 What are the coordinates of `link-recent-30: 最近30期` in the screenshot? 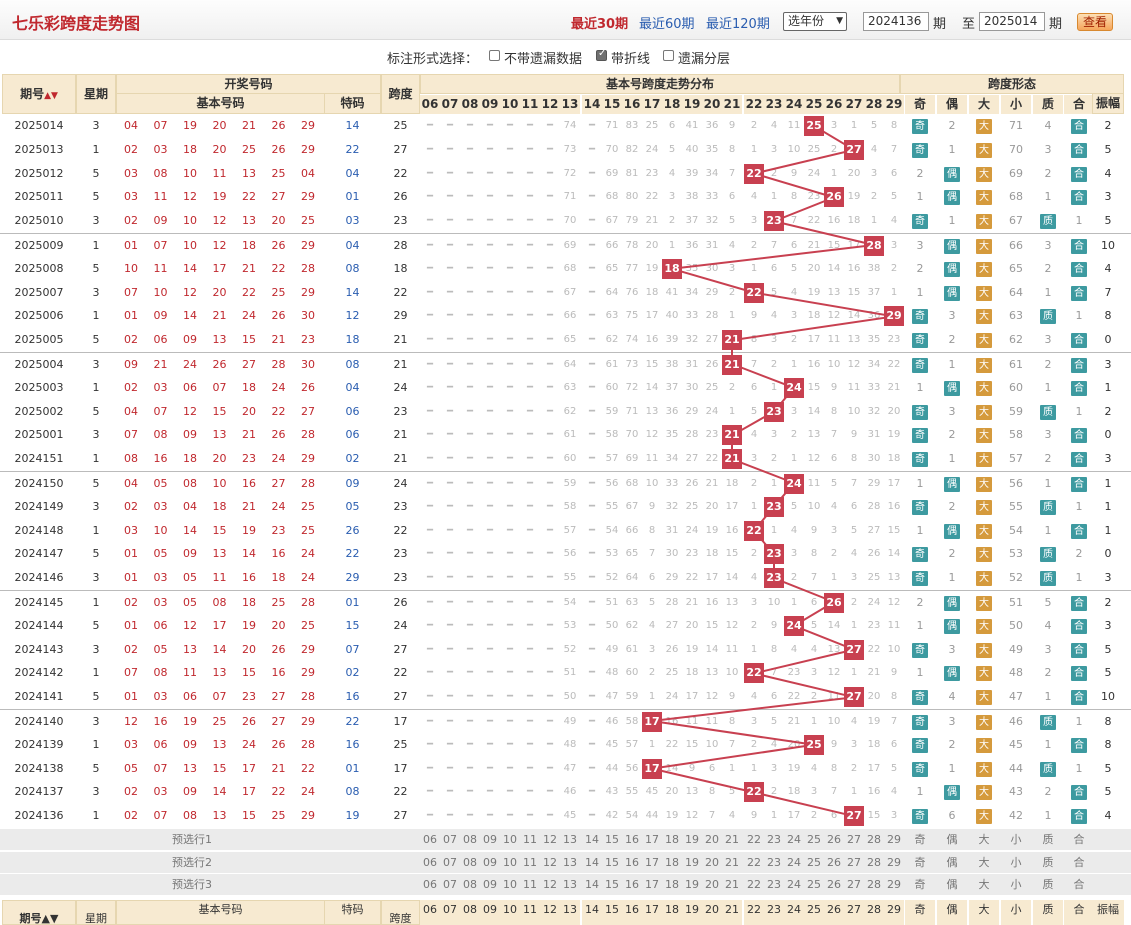 It's located at (600, 24).